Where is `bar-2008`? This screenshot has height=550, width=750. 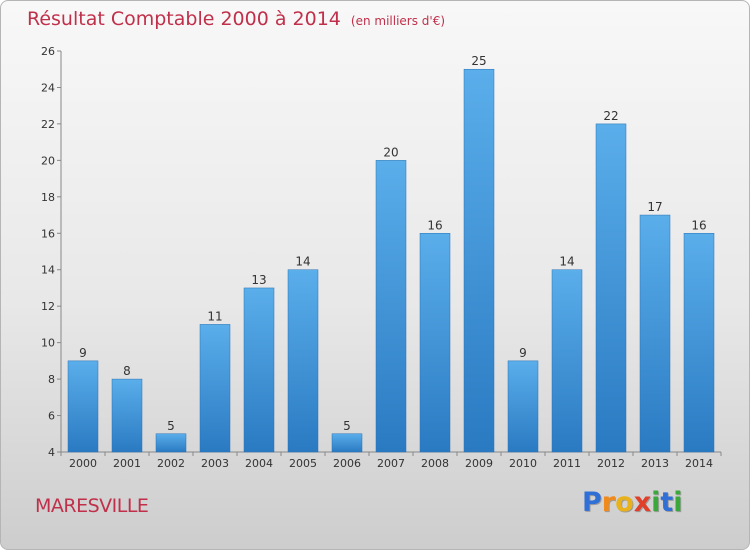 bar-2008 is located at coordinates (435, 343).